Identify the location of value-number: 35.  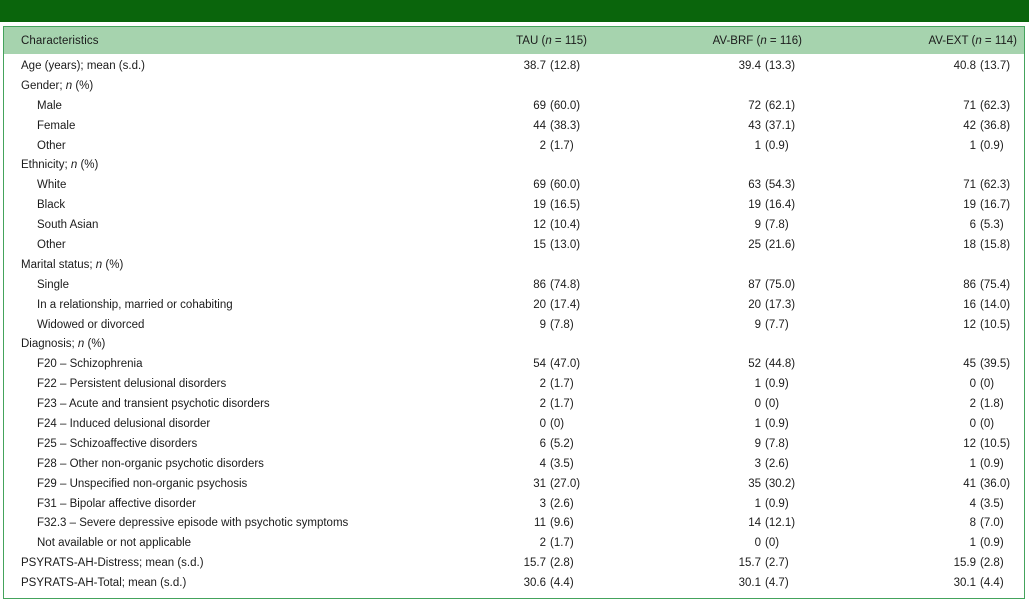
(754, 483).